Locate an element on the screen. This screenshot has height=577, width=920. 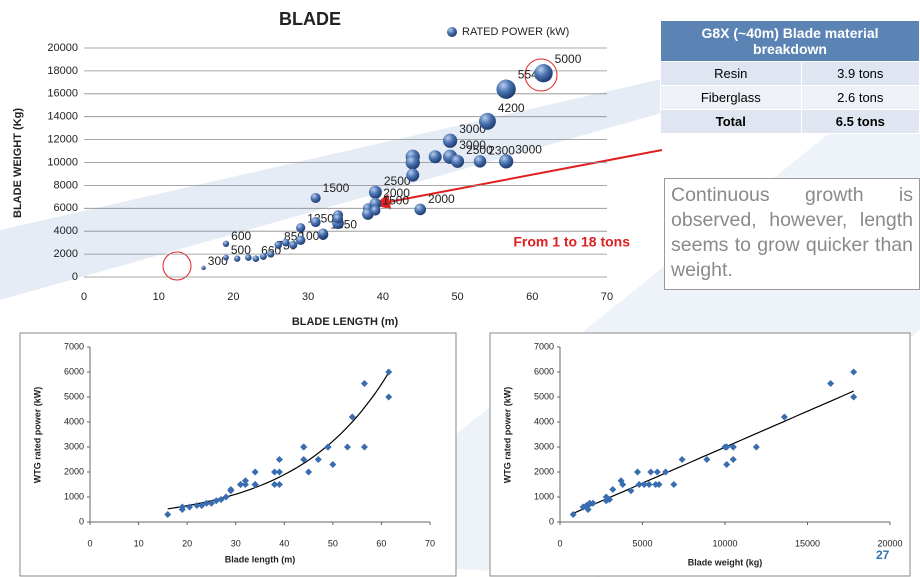
y-tick-label: 6000 is located at coordinates (544, 371).